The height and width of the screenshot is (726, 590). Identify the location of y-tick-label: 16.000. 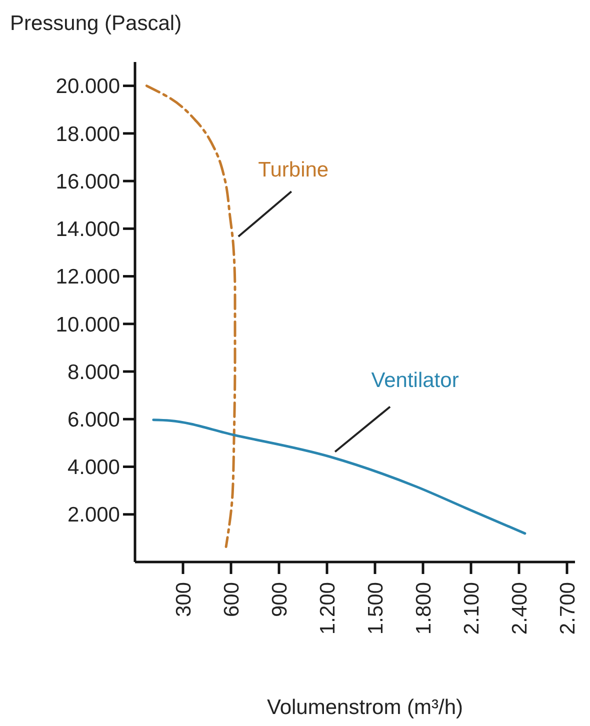
(88, 182).